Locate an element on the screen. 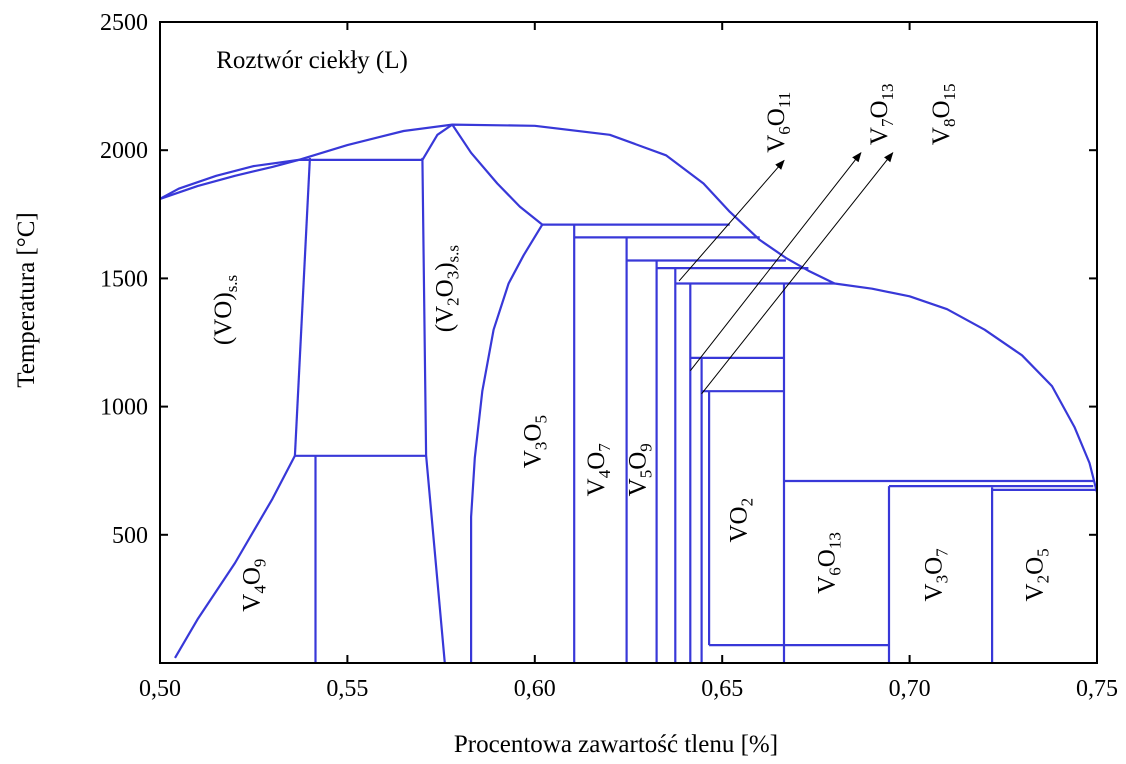 The image size is (1126, 764). x-tick-label: 0,75 is located at coordinates (1097, 689).